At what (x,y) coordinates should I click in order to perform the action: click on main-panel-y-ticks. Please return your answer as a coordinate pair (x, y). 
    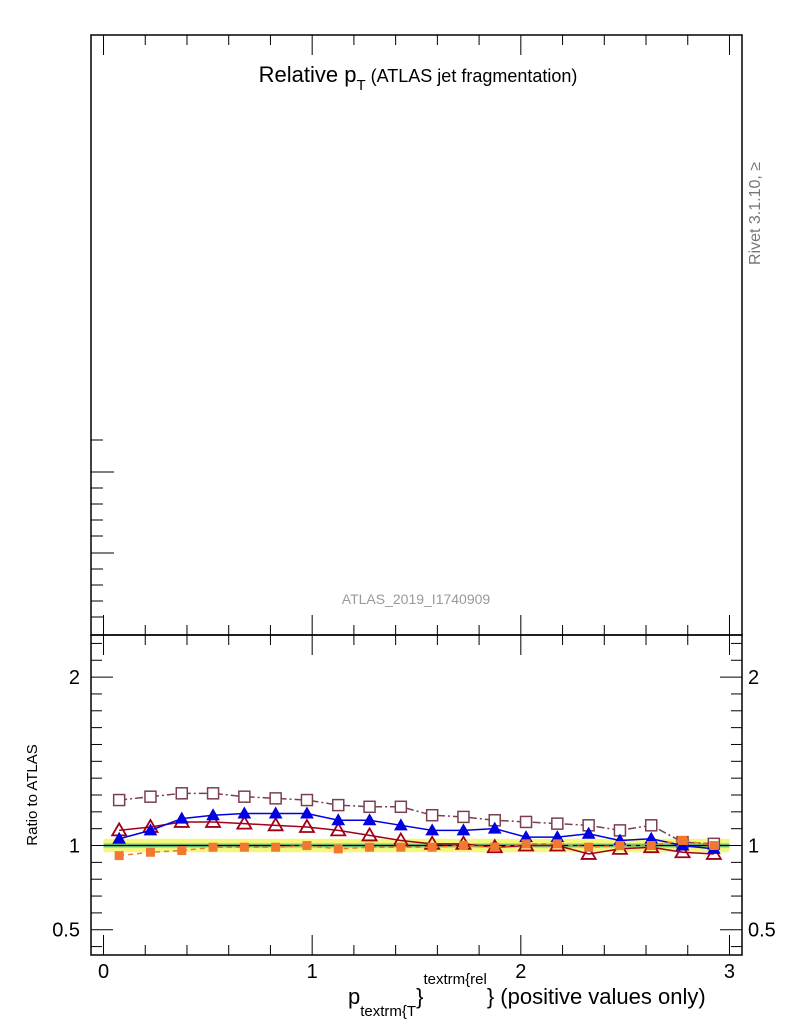
    Looking at the image, I should click on (102, 528).